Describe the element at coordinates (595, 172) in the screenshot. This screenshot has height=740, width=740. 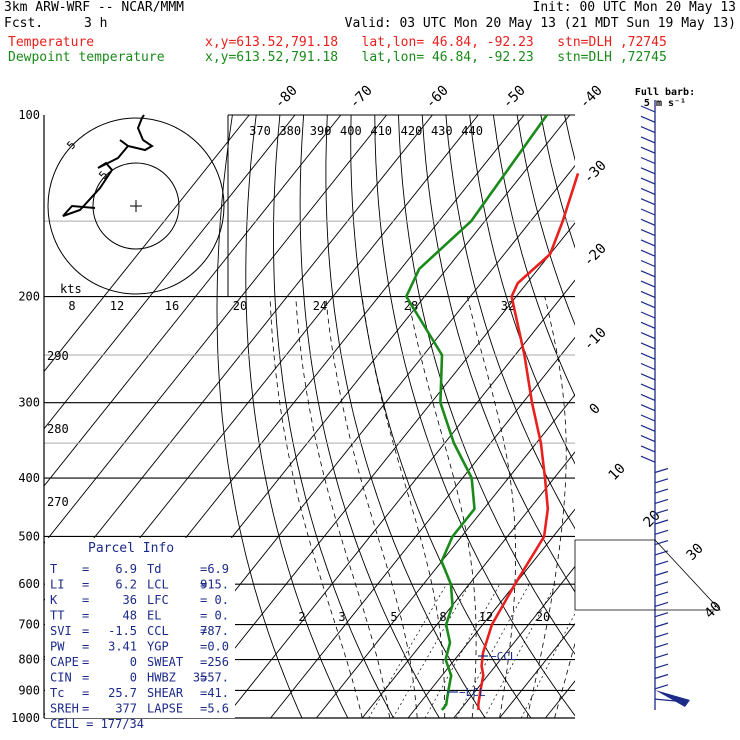
I see `isotherm-label: -30` at that location.